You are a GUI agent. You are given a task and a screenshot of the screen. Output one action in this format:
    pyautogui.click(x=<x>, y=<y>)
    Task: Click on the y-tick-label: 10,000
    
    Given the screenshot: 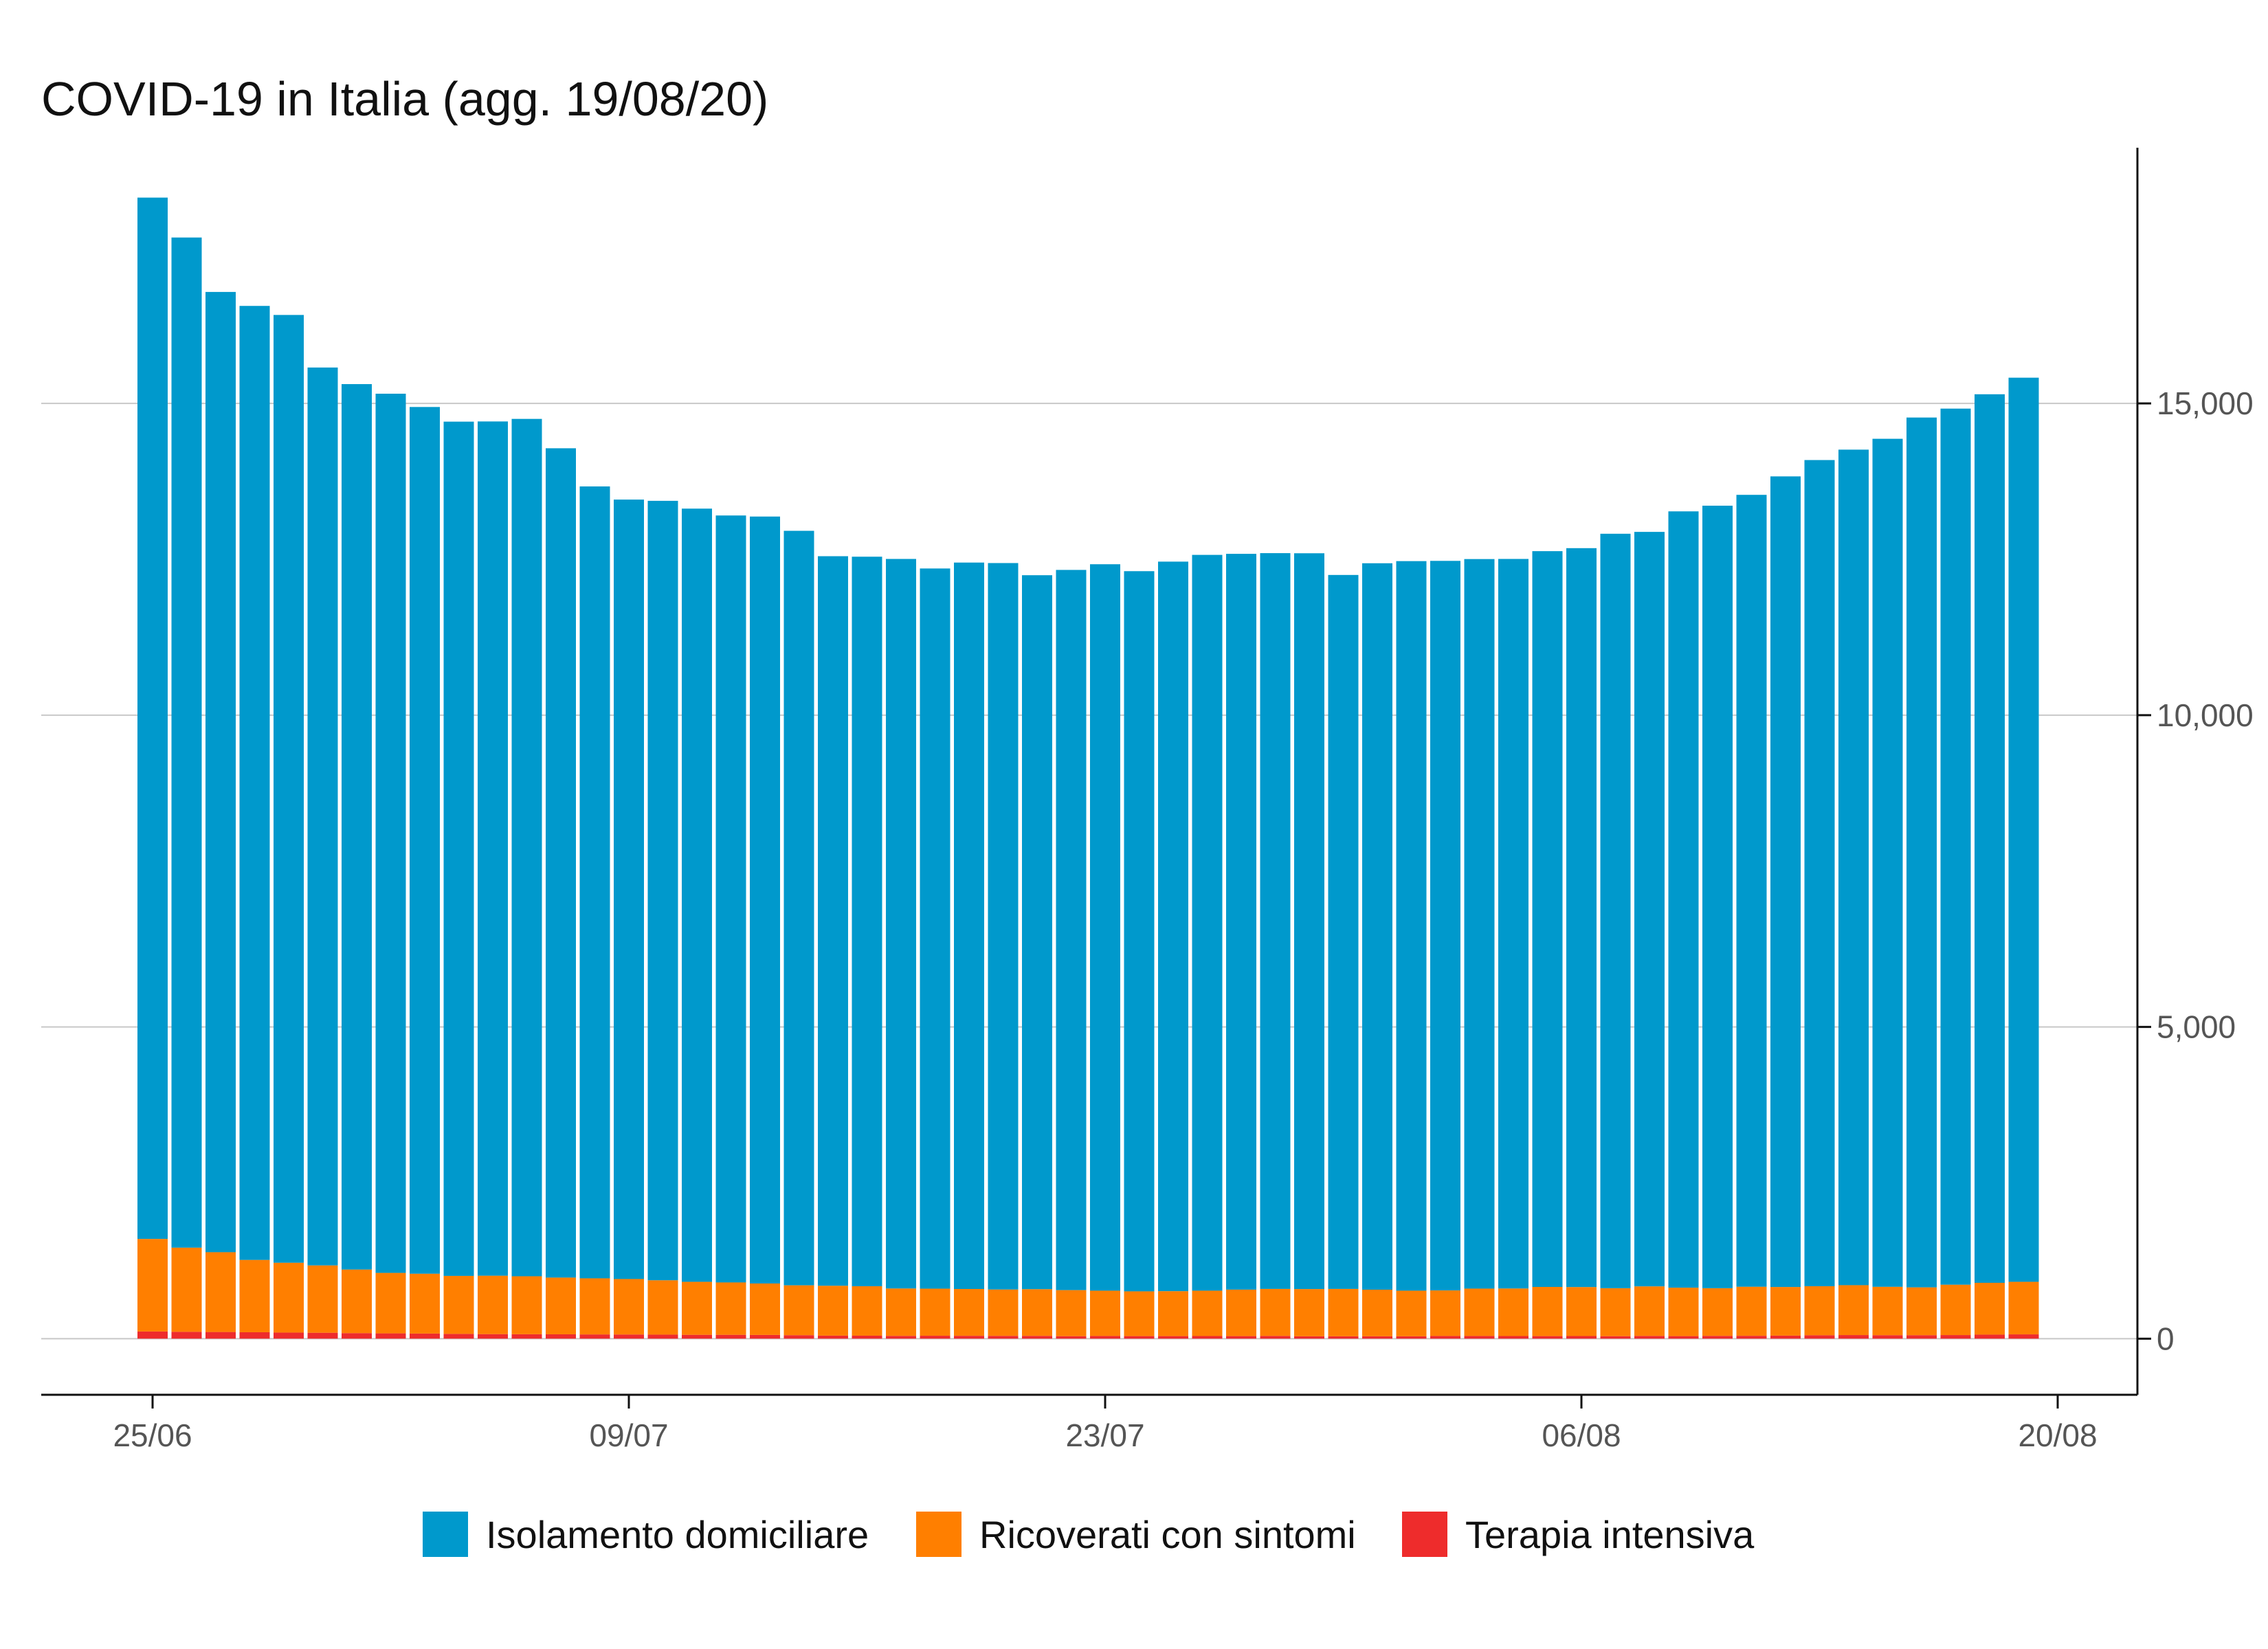 What is the action you would take?
    pyautogui.click(x=2205, y=715)
    